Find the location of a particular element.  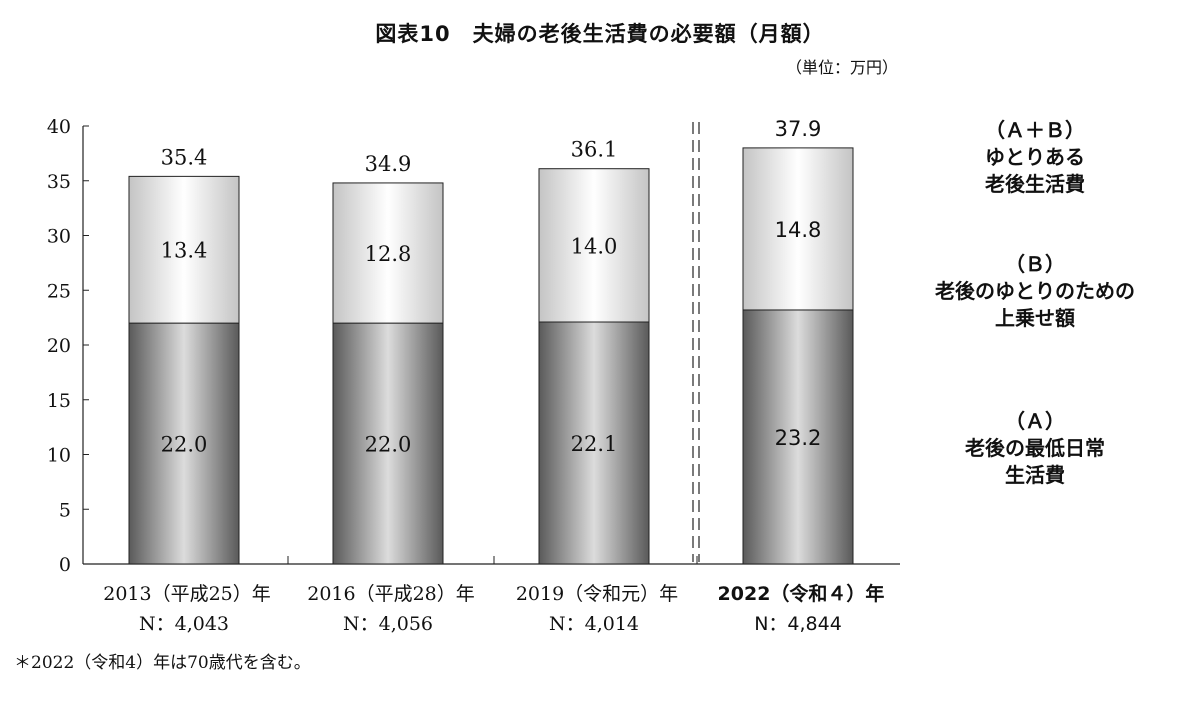

y-tick-label: 5 is located at coordinates (65, 510).